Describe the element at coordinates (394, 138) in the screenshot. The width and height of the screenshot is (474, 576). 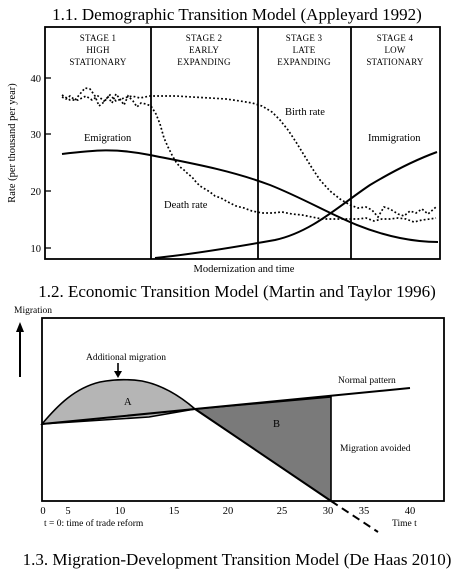
I see `immigration-label: Immigration` at that location.